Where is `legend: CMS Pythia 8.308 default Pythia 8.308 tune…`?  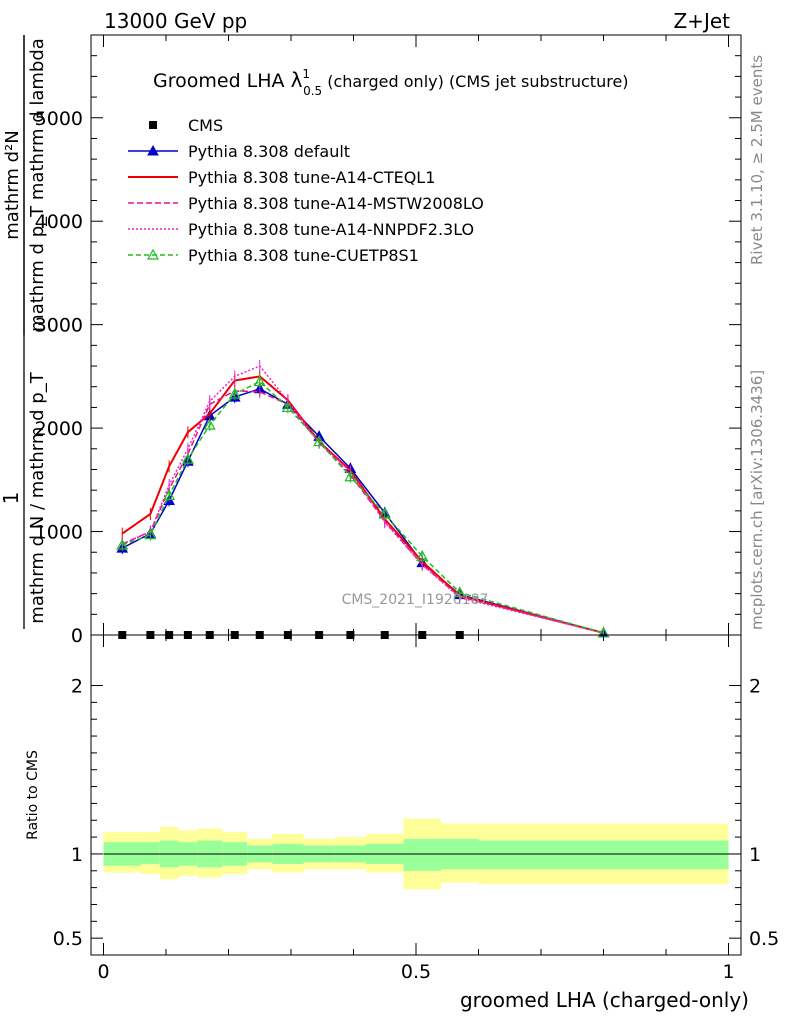 legend: CMS Pythia 8.308 default Pythia 8.308 tune… is located at coordinates (306, 190).